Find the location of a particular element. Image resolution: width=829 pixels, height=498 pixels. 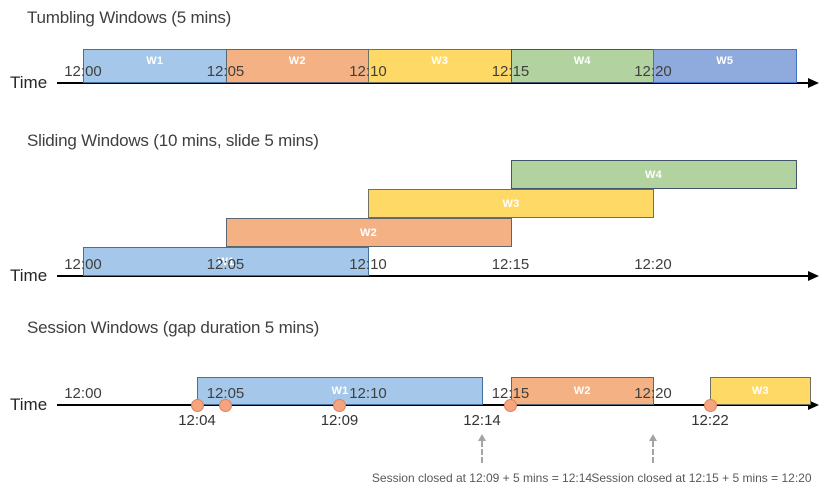

event-time-label: 12:14 is located at coordinates (482, 420).